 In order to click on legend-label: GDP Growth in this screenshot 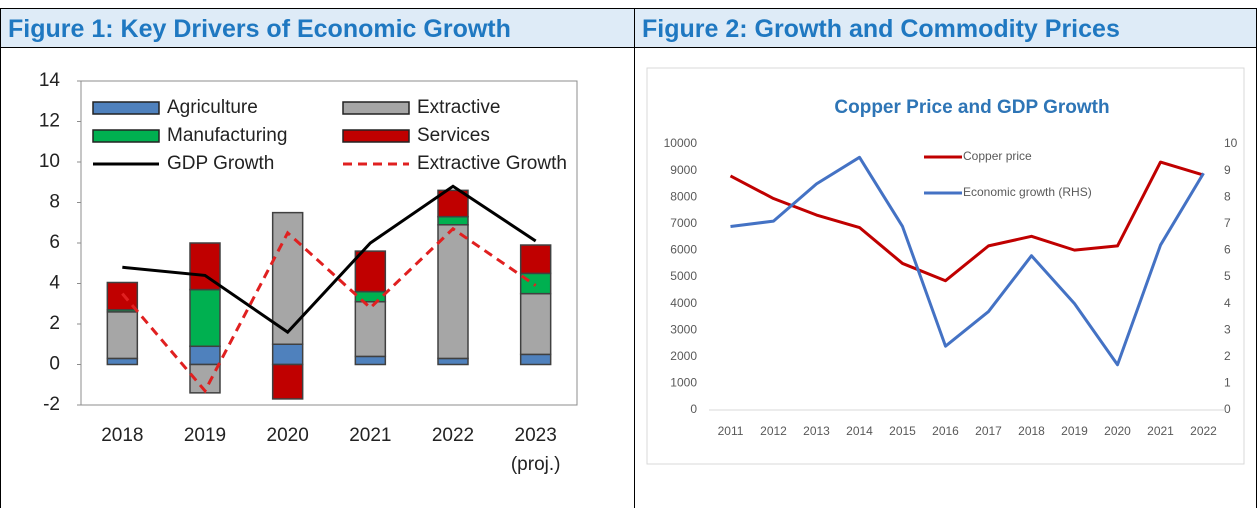, I will do `click(220, 163)`.